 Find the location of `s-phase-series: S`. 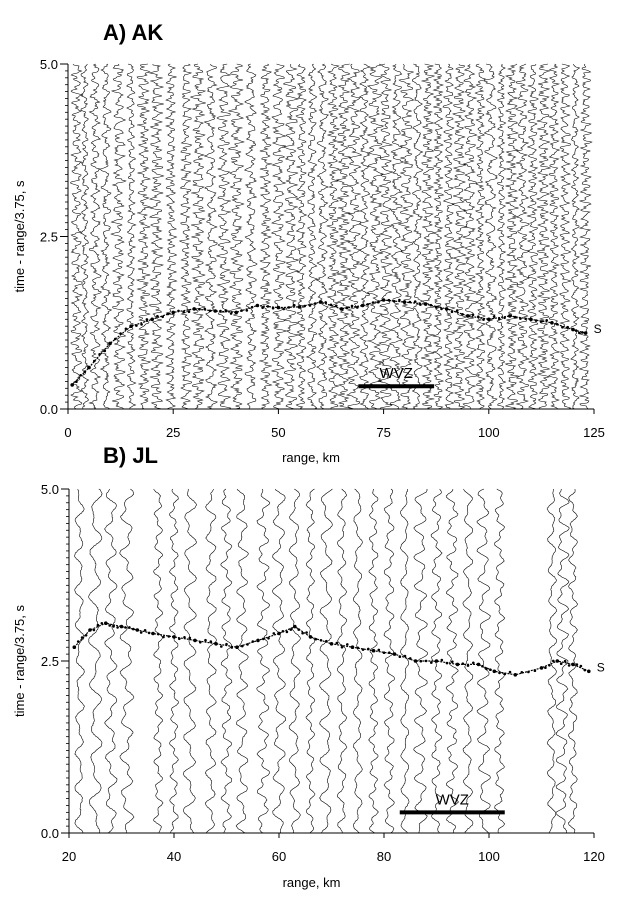

s-phase-series: S is located at coordinates (336, 342).